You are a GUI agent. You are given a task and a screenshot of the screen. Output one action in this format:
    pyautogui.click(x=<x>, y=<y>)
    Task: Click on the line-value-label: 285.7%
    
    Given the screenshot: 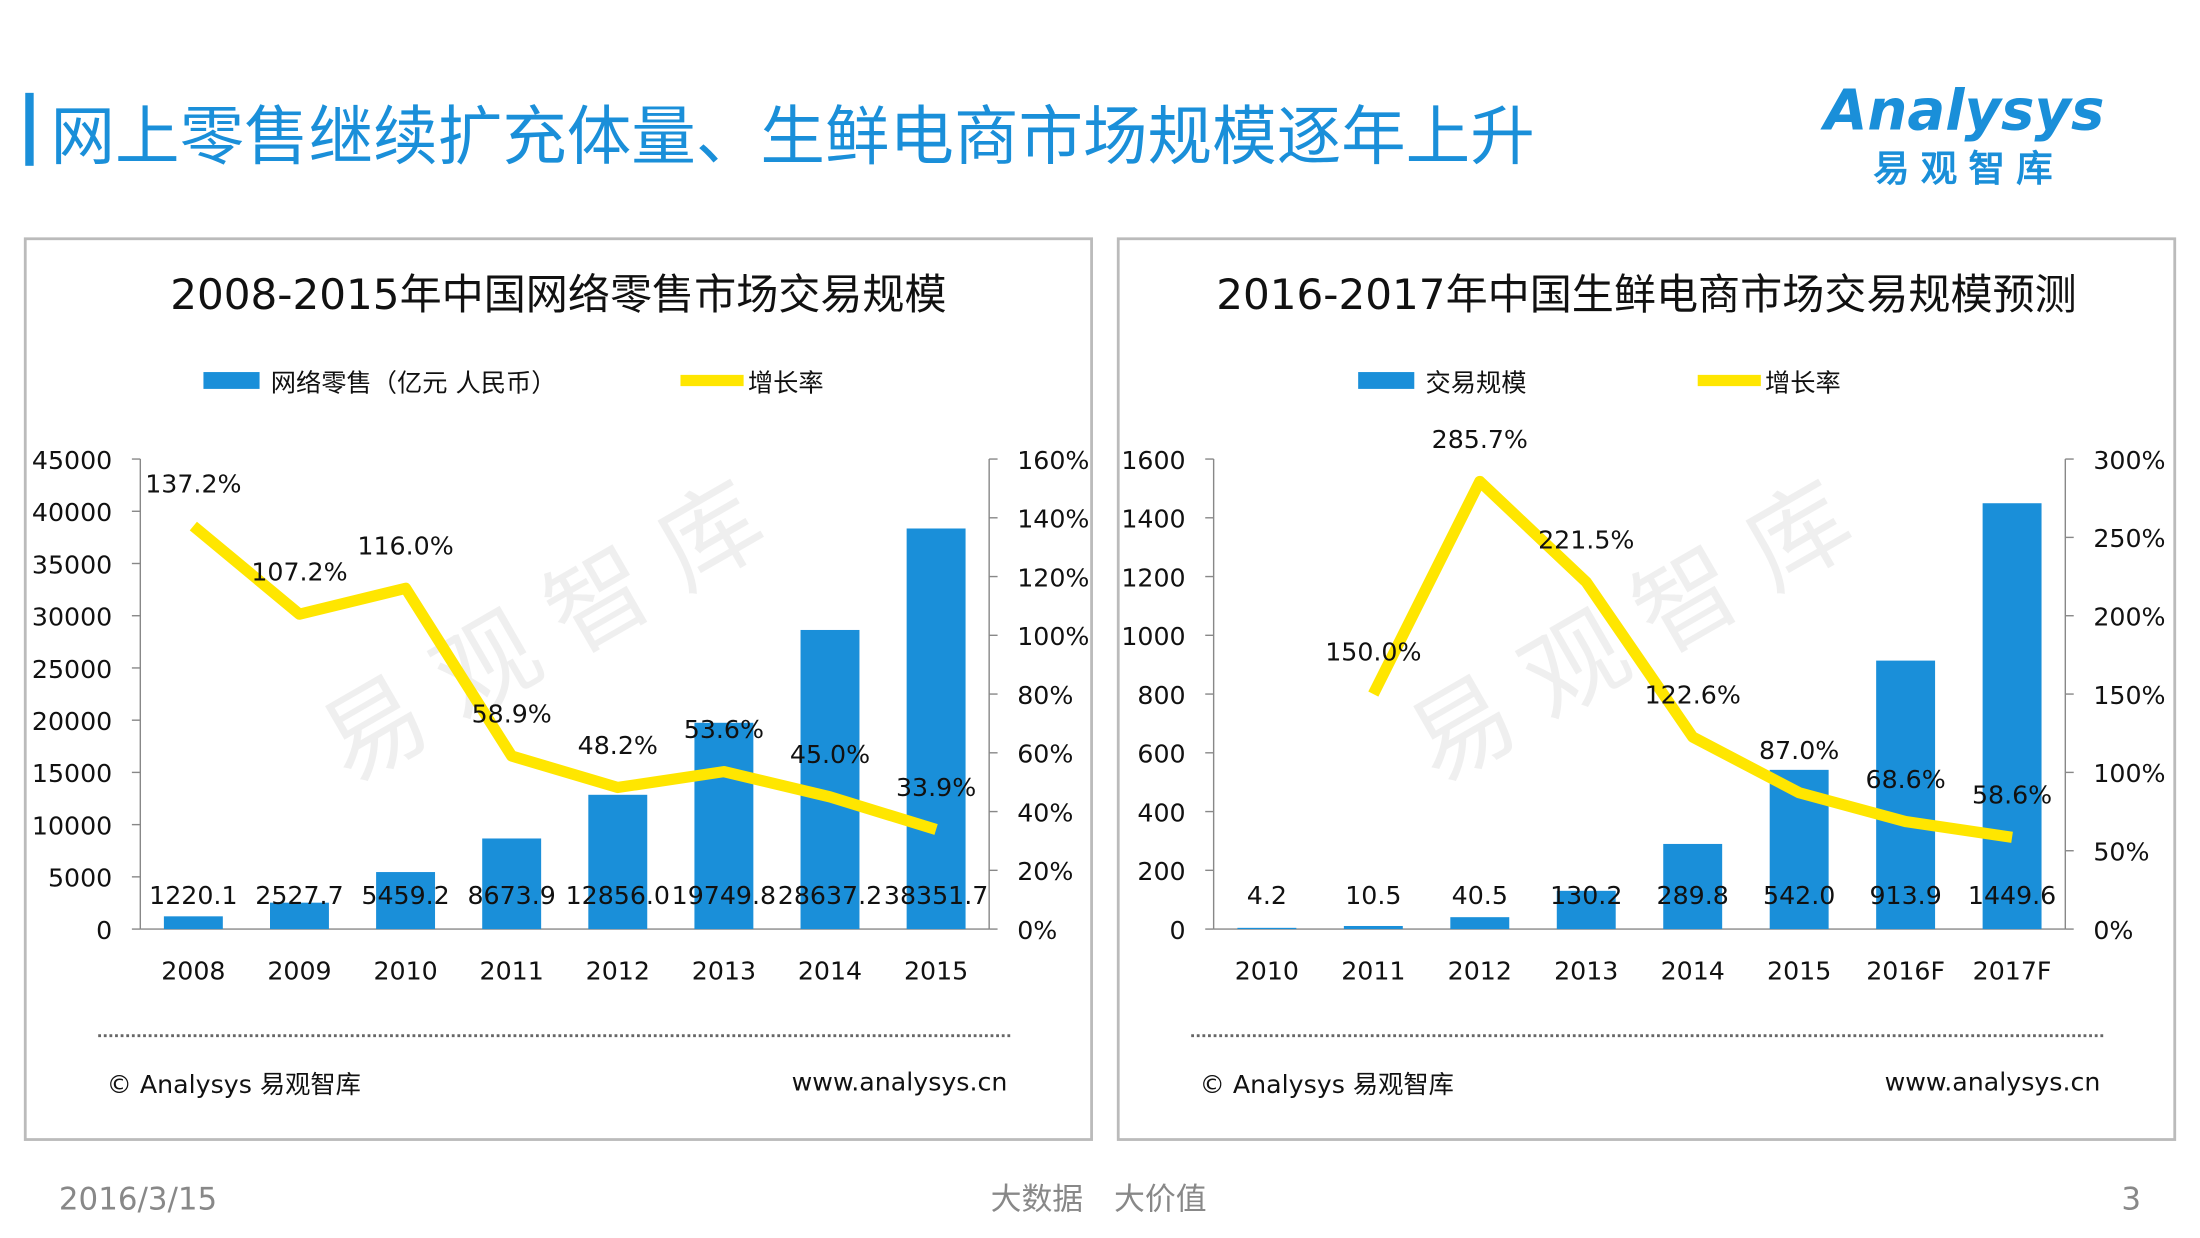 What is the action you would take?
    pyautogui.click(x=1480, y=439)
    